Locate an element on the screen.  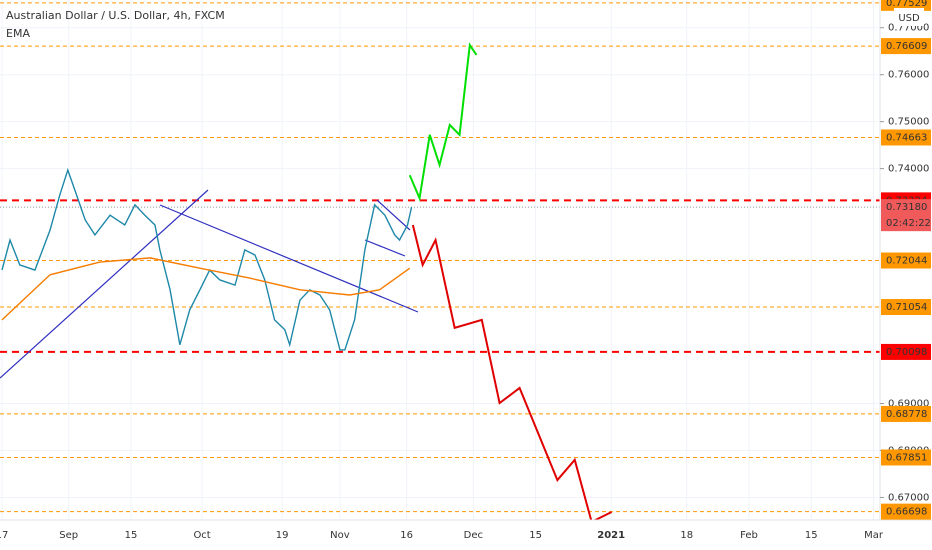
x-tick-label: 2021 is located at coordinates (611, 535).